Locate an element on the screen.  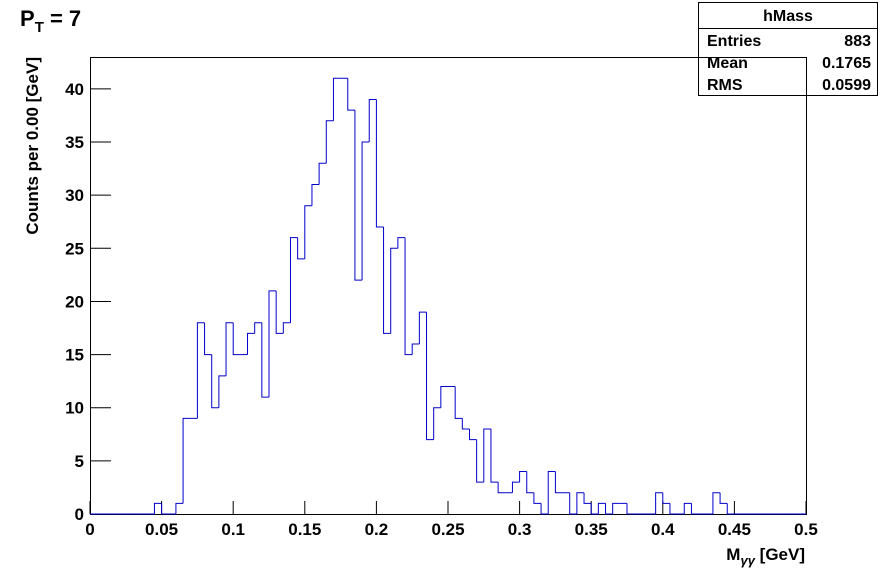
stats-label: Entries is located at coordinates (734, 41).